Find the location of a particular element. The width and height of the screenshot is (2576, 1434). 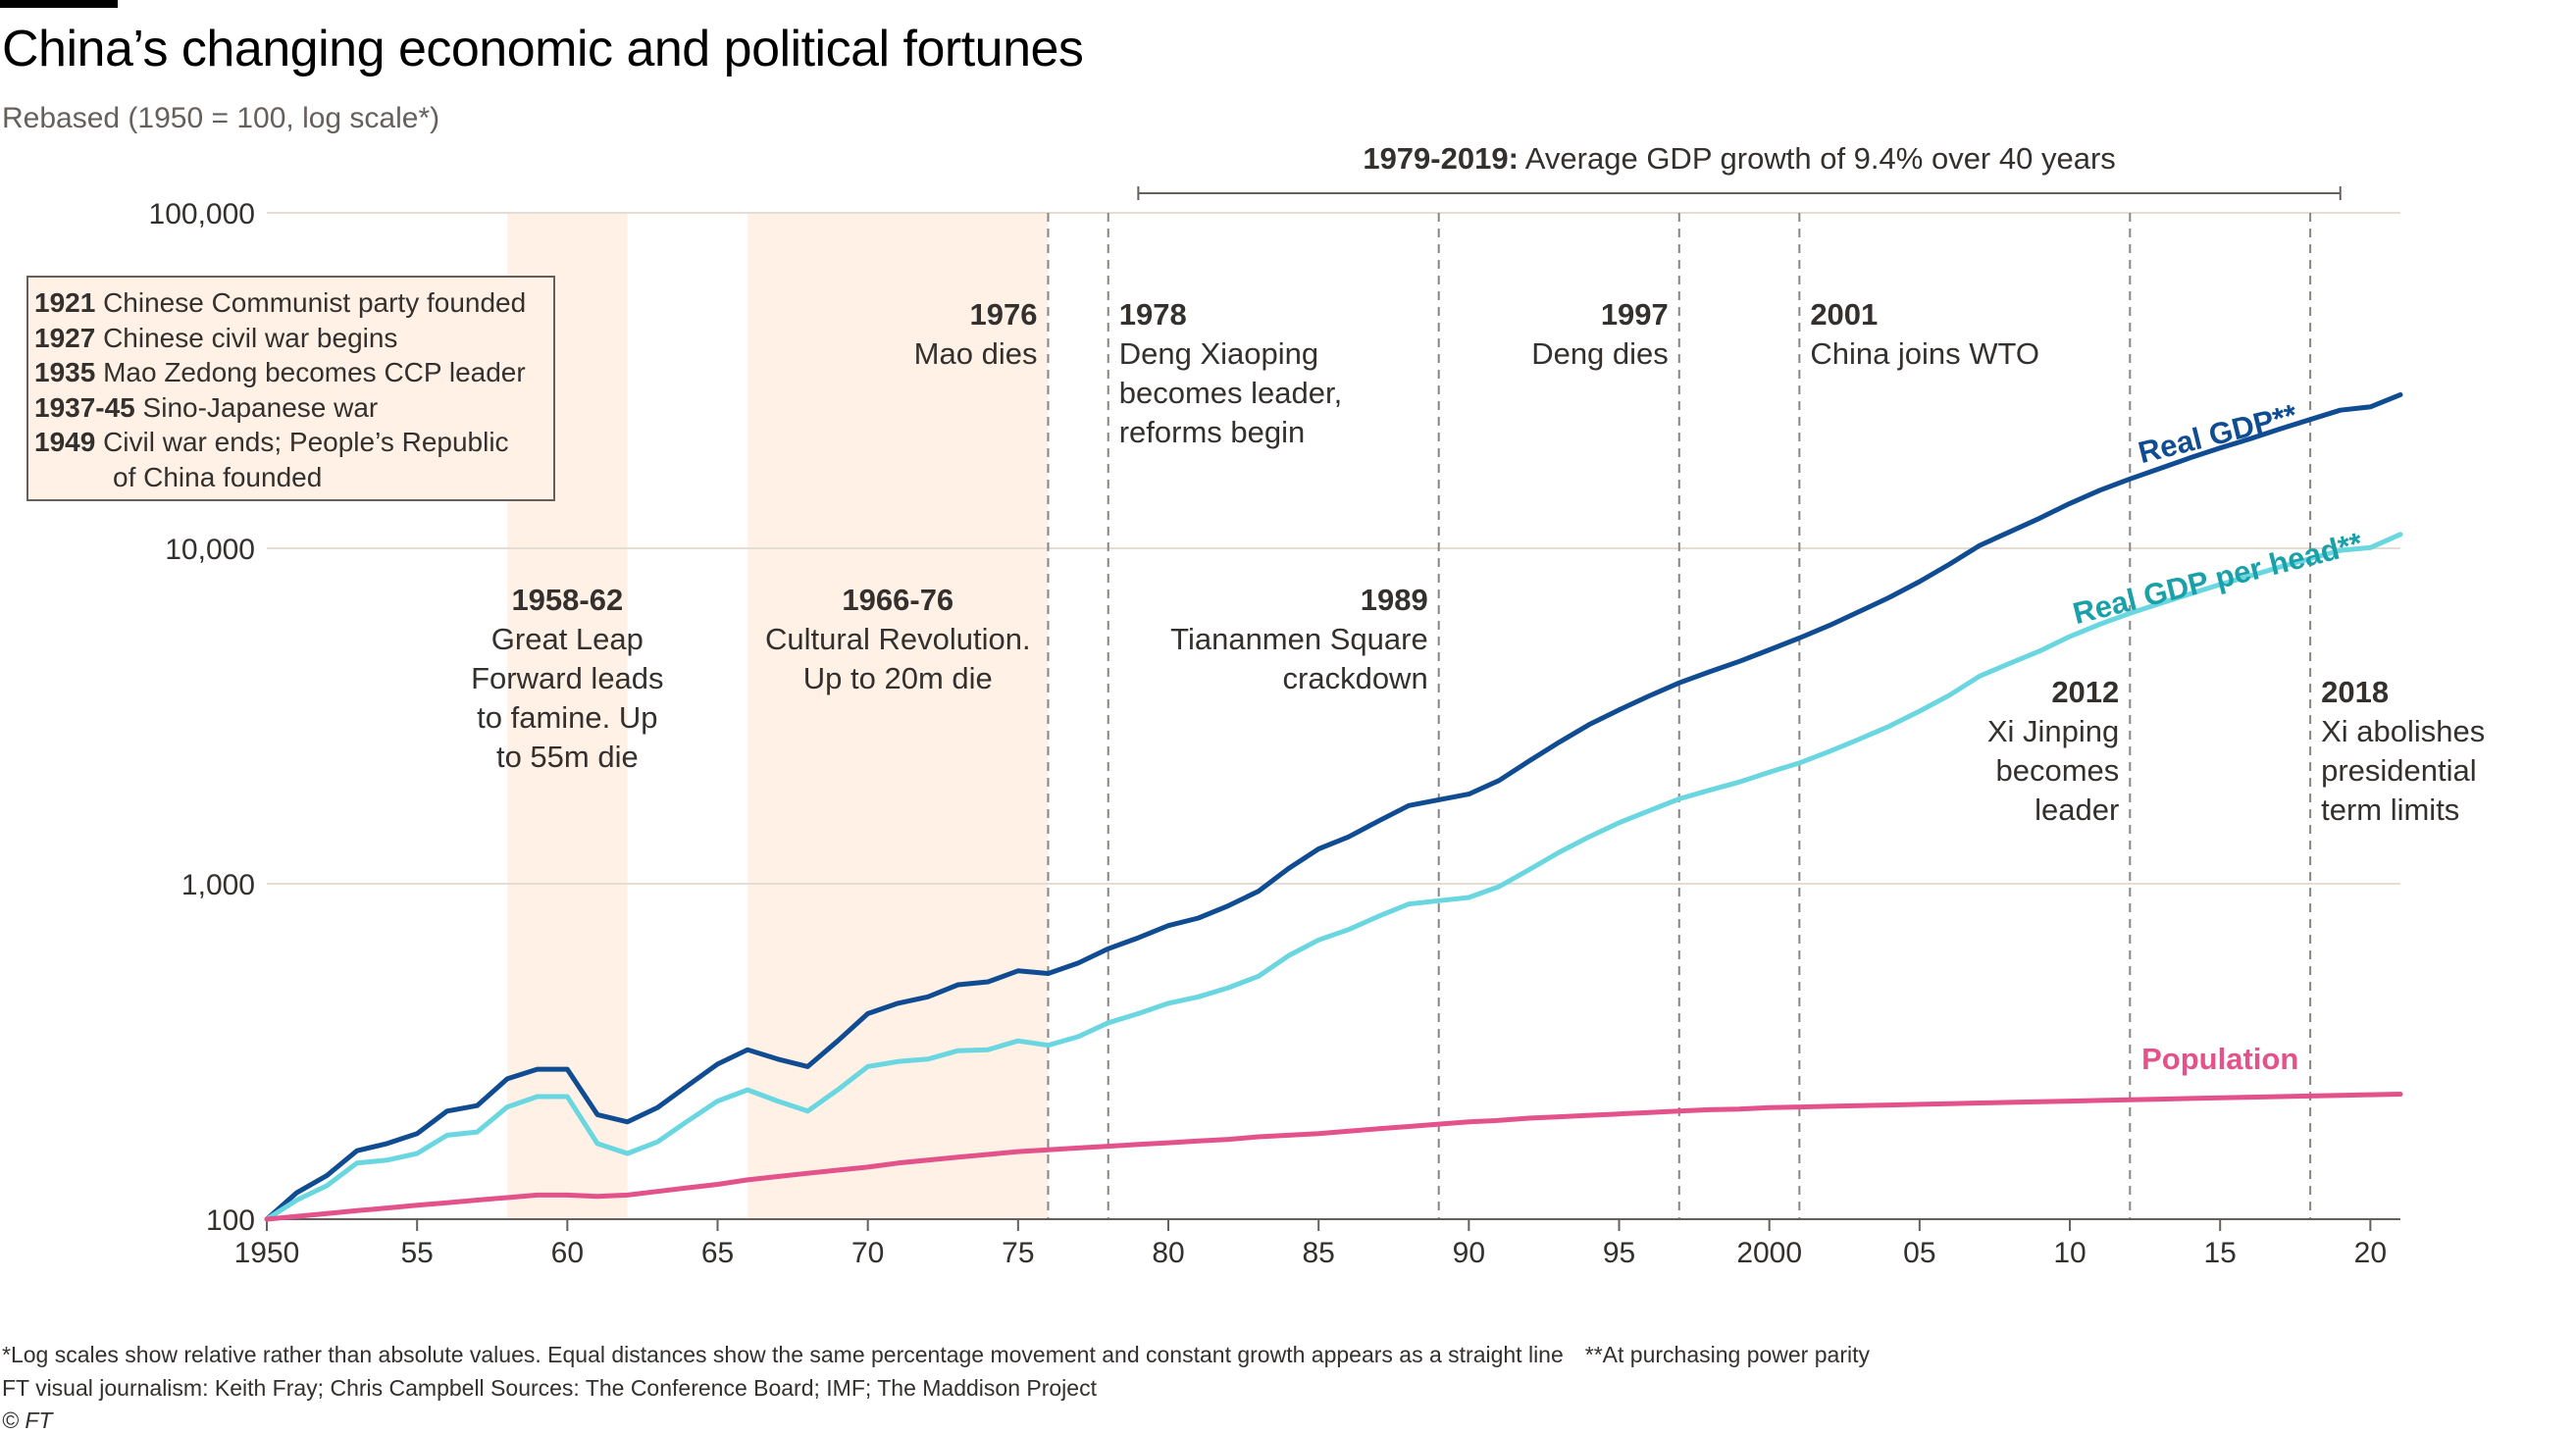

x-tick-label-2020: 20 is located at coordinates (2370, 1253).